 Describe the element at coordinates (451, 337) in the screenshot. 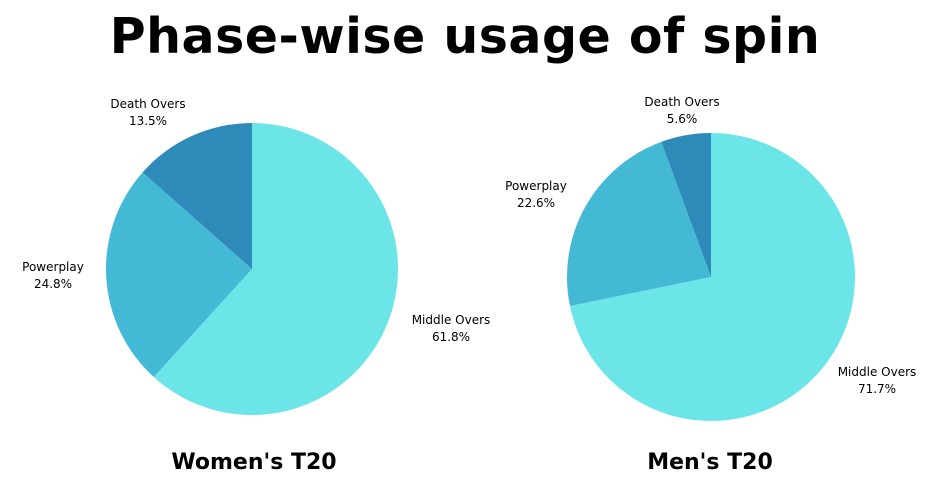

I see `slice-value-label: 61.8%` at that location.